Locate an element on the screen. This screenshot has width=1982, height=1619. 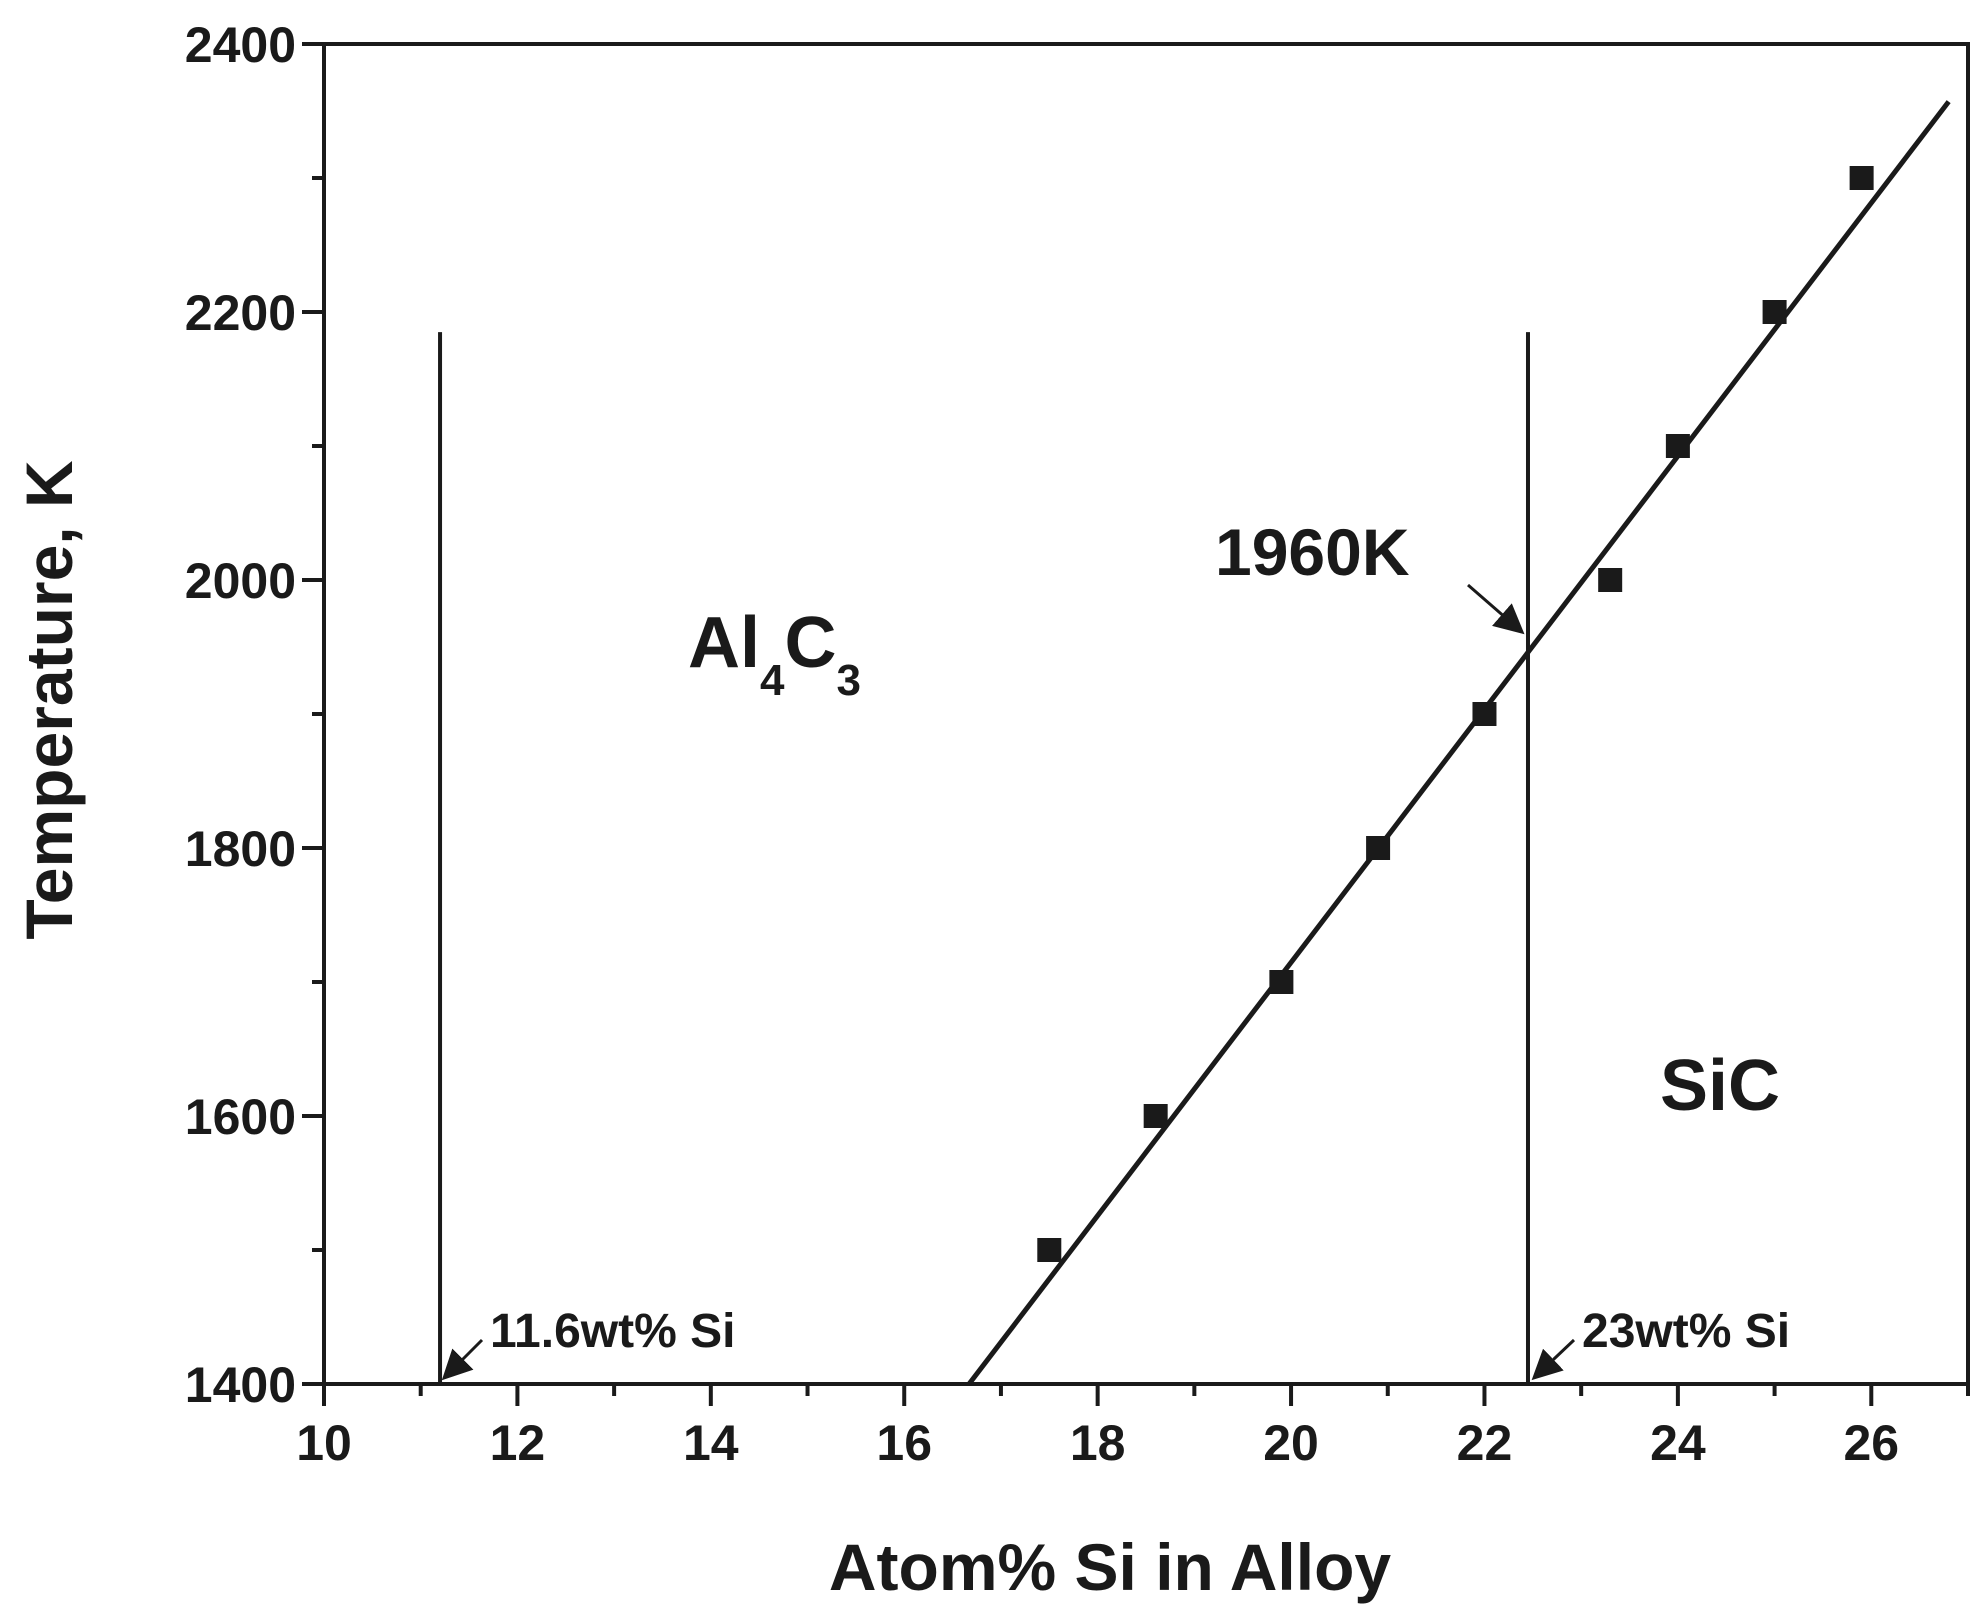
al4c3-subscript-3: 3 is located at coordinates (848, 680).